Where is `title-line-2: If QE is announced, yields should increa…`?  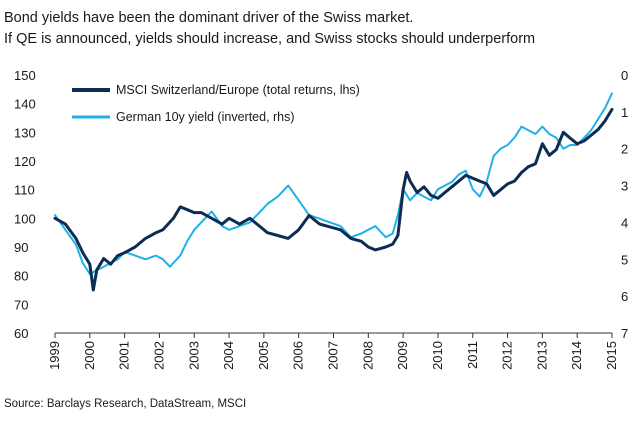 title-line-2: If QE is announced, yields should increa… is located at coordinates (270, 39).